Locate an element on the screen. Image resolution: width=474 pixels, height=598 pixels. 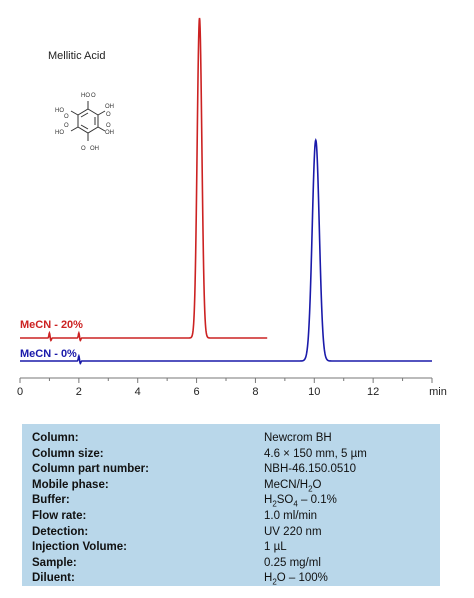
compound-name: Mellitic Acid is located at coordinates (77, 56).